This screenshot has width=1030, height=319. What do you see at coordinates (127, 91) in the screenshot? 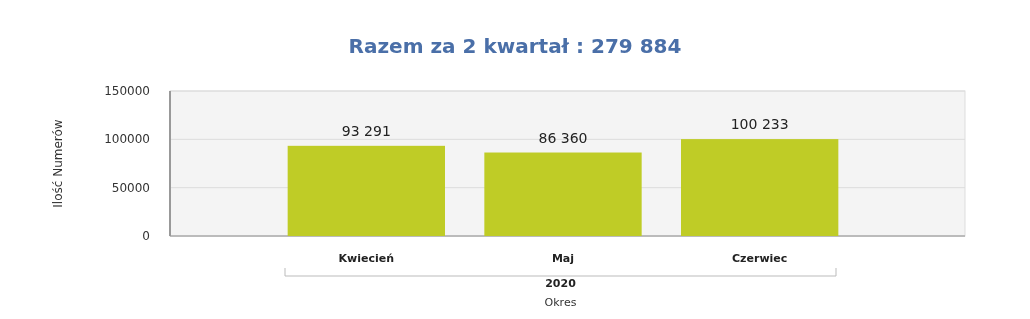
I see `y-tick-label: 150000` at bounding box center [127, 91].